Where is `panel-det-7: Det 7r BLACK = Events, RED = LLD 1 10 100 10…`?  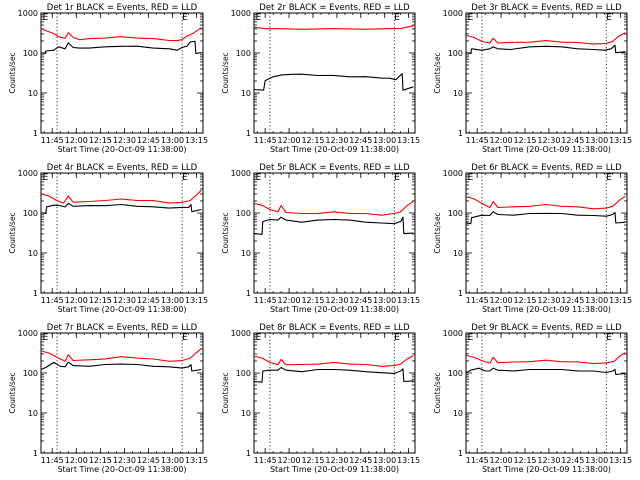 panel-det-7: Det 7r BLACK = Events, RED = LLD 1 10 100 10… is located at coordinates (108, 398).